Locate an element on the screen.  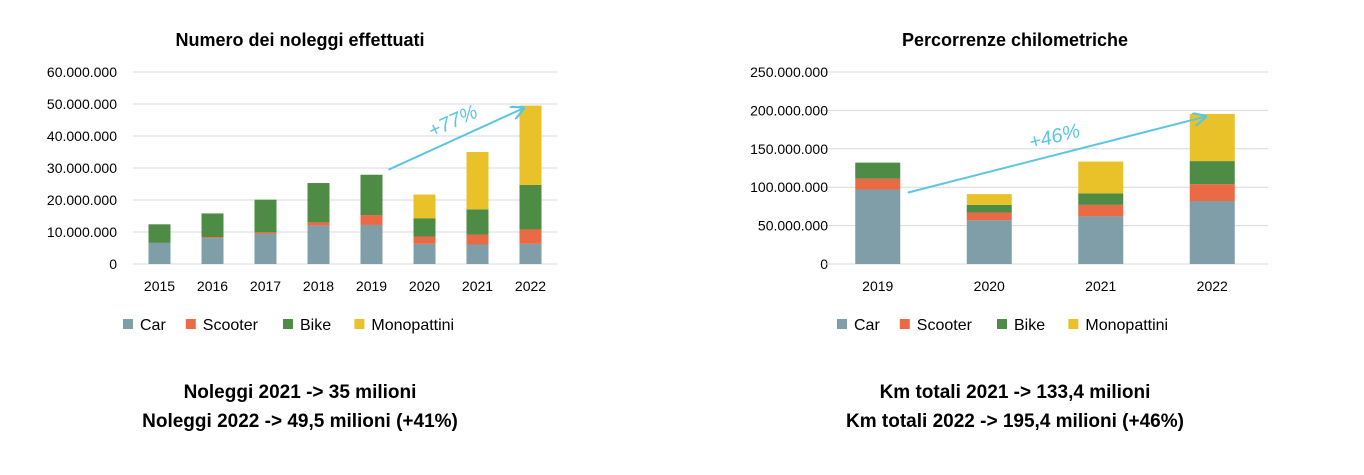
chart-title: Percorrenze chilometriche is located at coordinates (1015, 40).